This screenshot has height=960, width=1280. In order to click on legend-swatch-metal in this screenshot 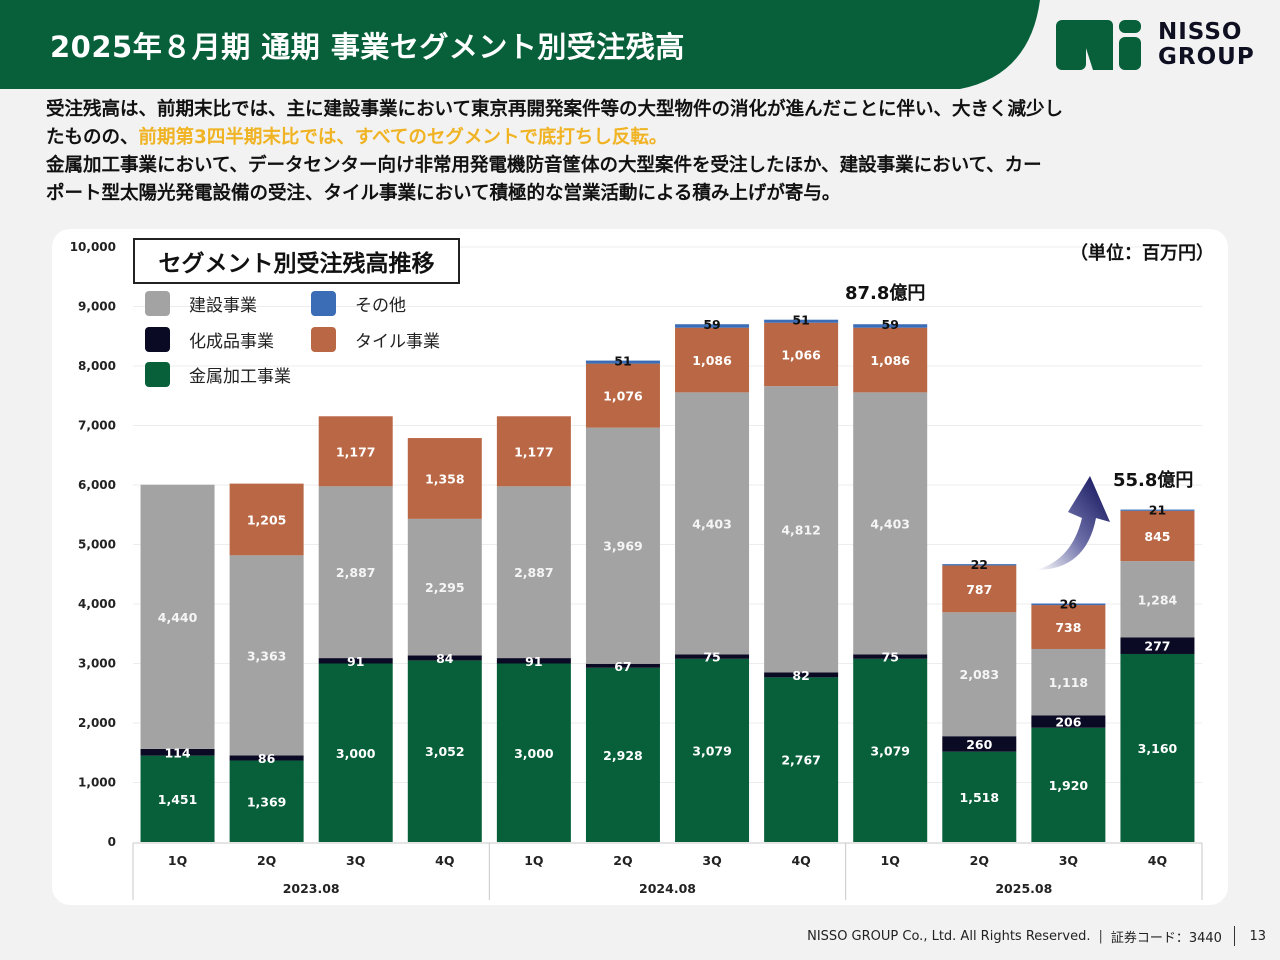, I will do `click(157, 374)`.